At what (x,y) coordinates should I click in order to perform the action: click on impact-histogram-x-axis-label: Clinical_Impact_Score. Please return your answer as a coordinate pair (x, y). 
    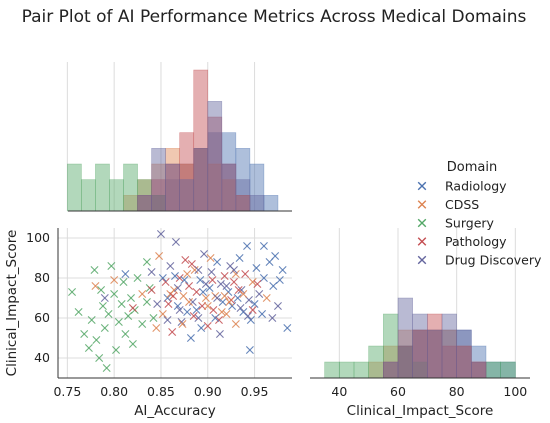
    Looking at the image, I should click on (420, 411).